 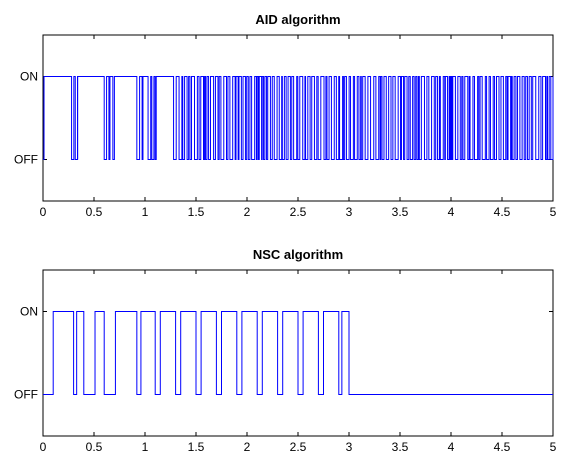 What do you see at coordinates (553, 447) in the screenshot?
I see `nsc-xtick-label: 5` at bounding box center [553, 447].